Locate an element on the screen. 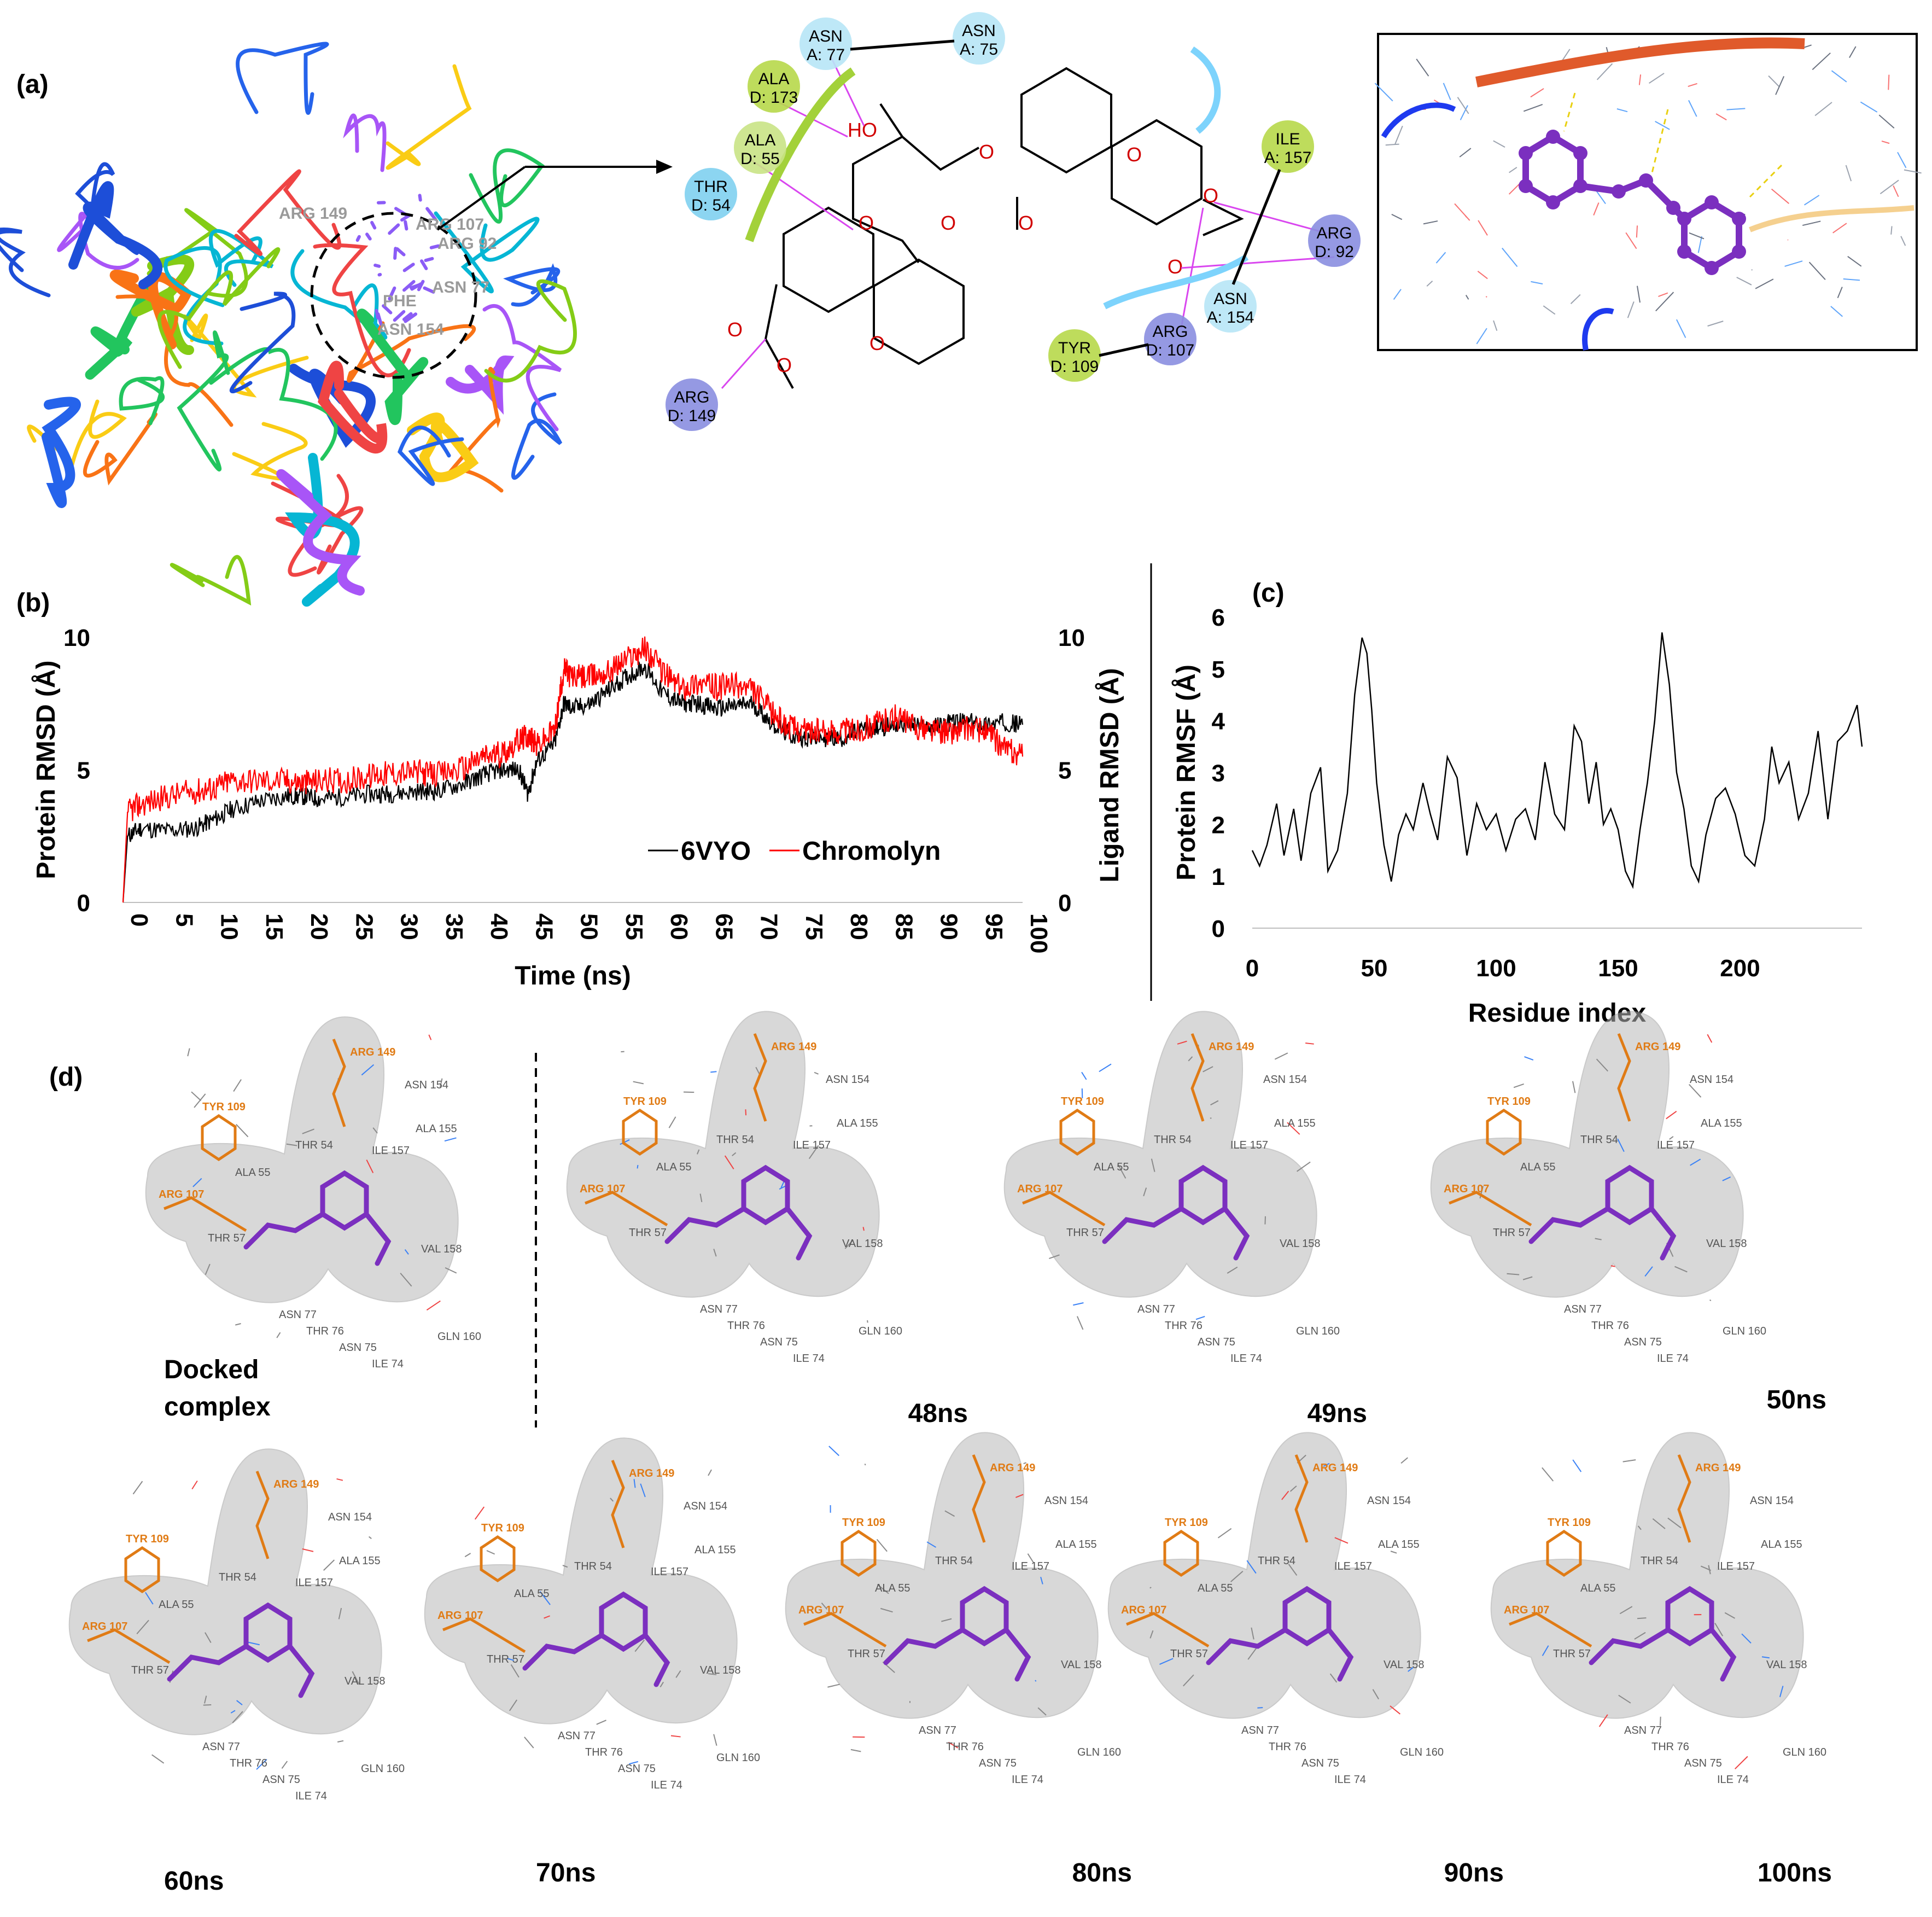  structure-residue-label: ARG 107 is located at coordinates (450, 224).